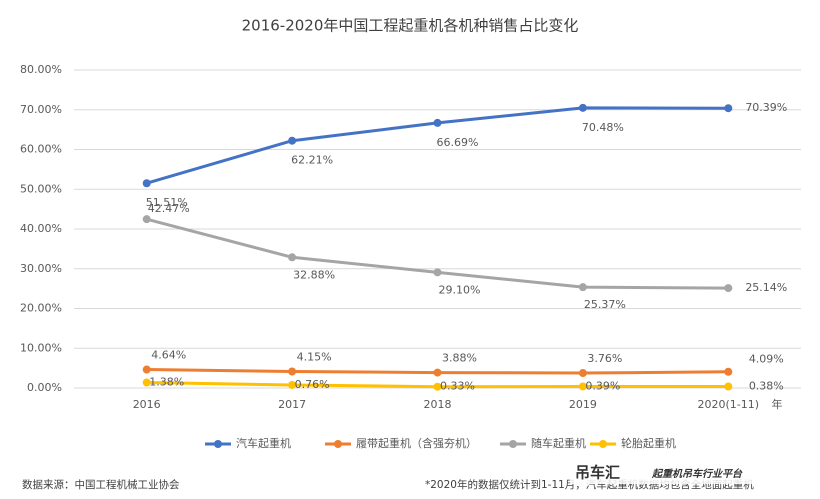 This screenshot has height=499, width=820. I want to click on data-label: 32.88%, so click(314, 274).